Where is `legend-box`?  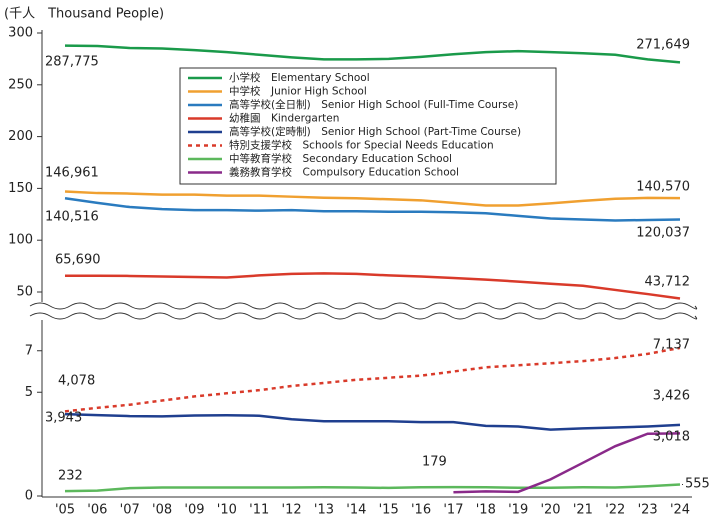 legend-box is located at coordinates (368, 126).